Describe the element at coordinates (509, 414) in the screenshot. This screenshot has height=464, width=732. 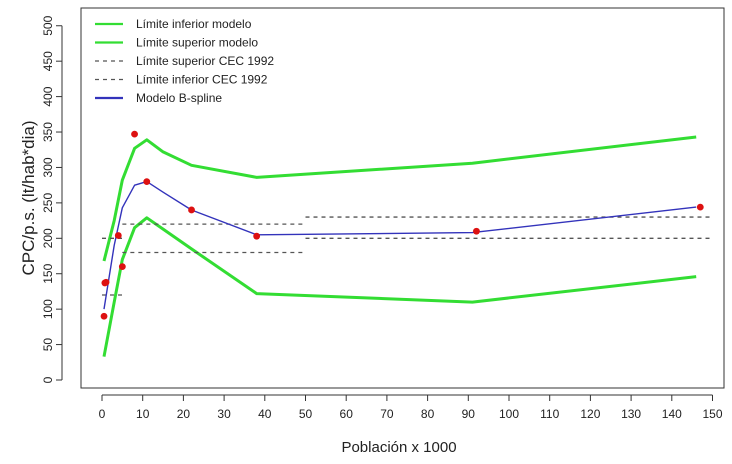
I see `x-tick-label: 100` at that location.